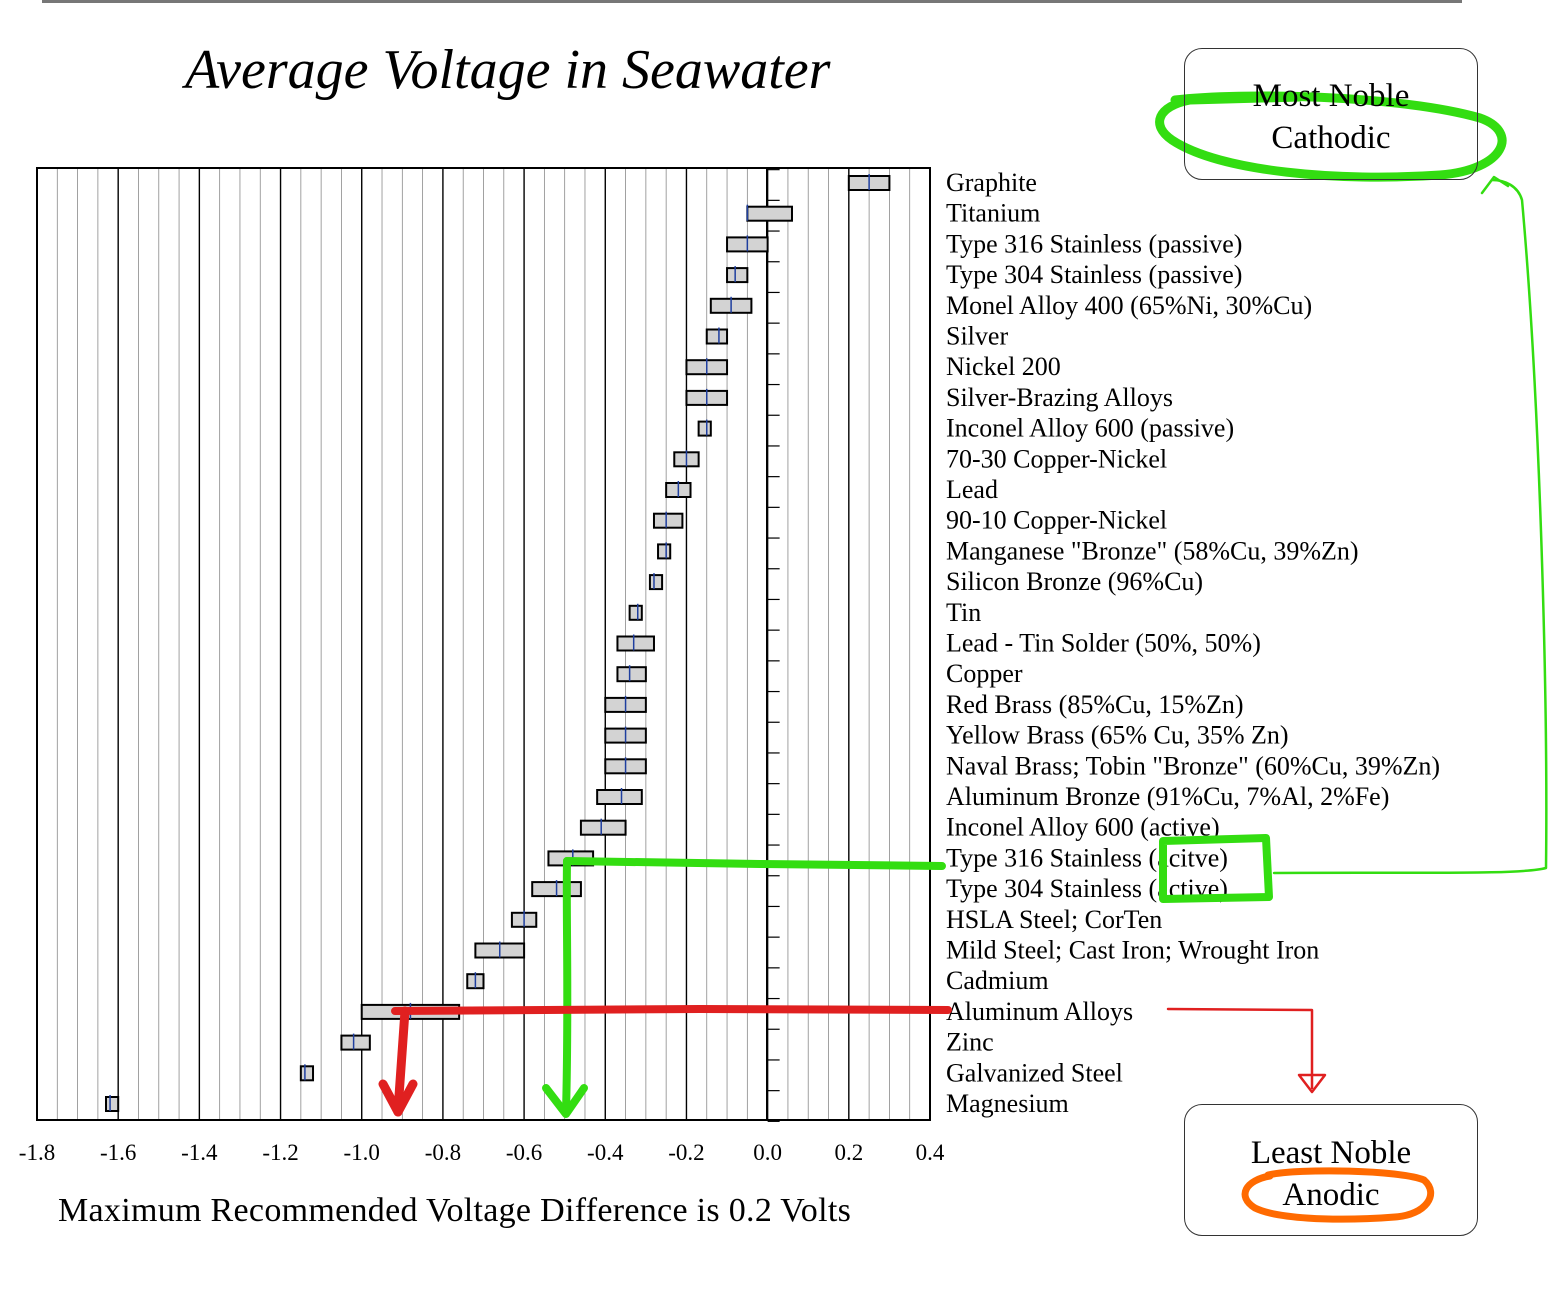 This screenshot has height=1303, width=1550. What do you see at coordinates (752, 1) in the screenshot?
I see `page-top-rule` at bounding box center [752, 1].